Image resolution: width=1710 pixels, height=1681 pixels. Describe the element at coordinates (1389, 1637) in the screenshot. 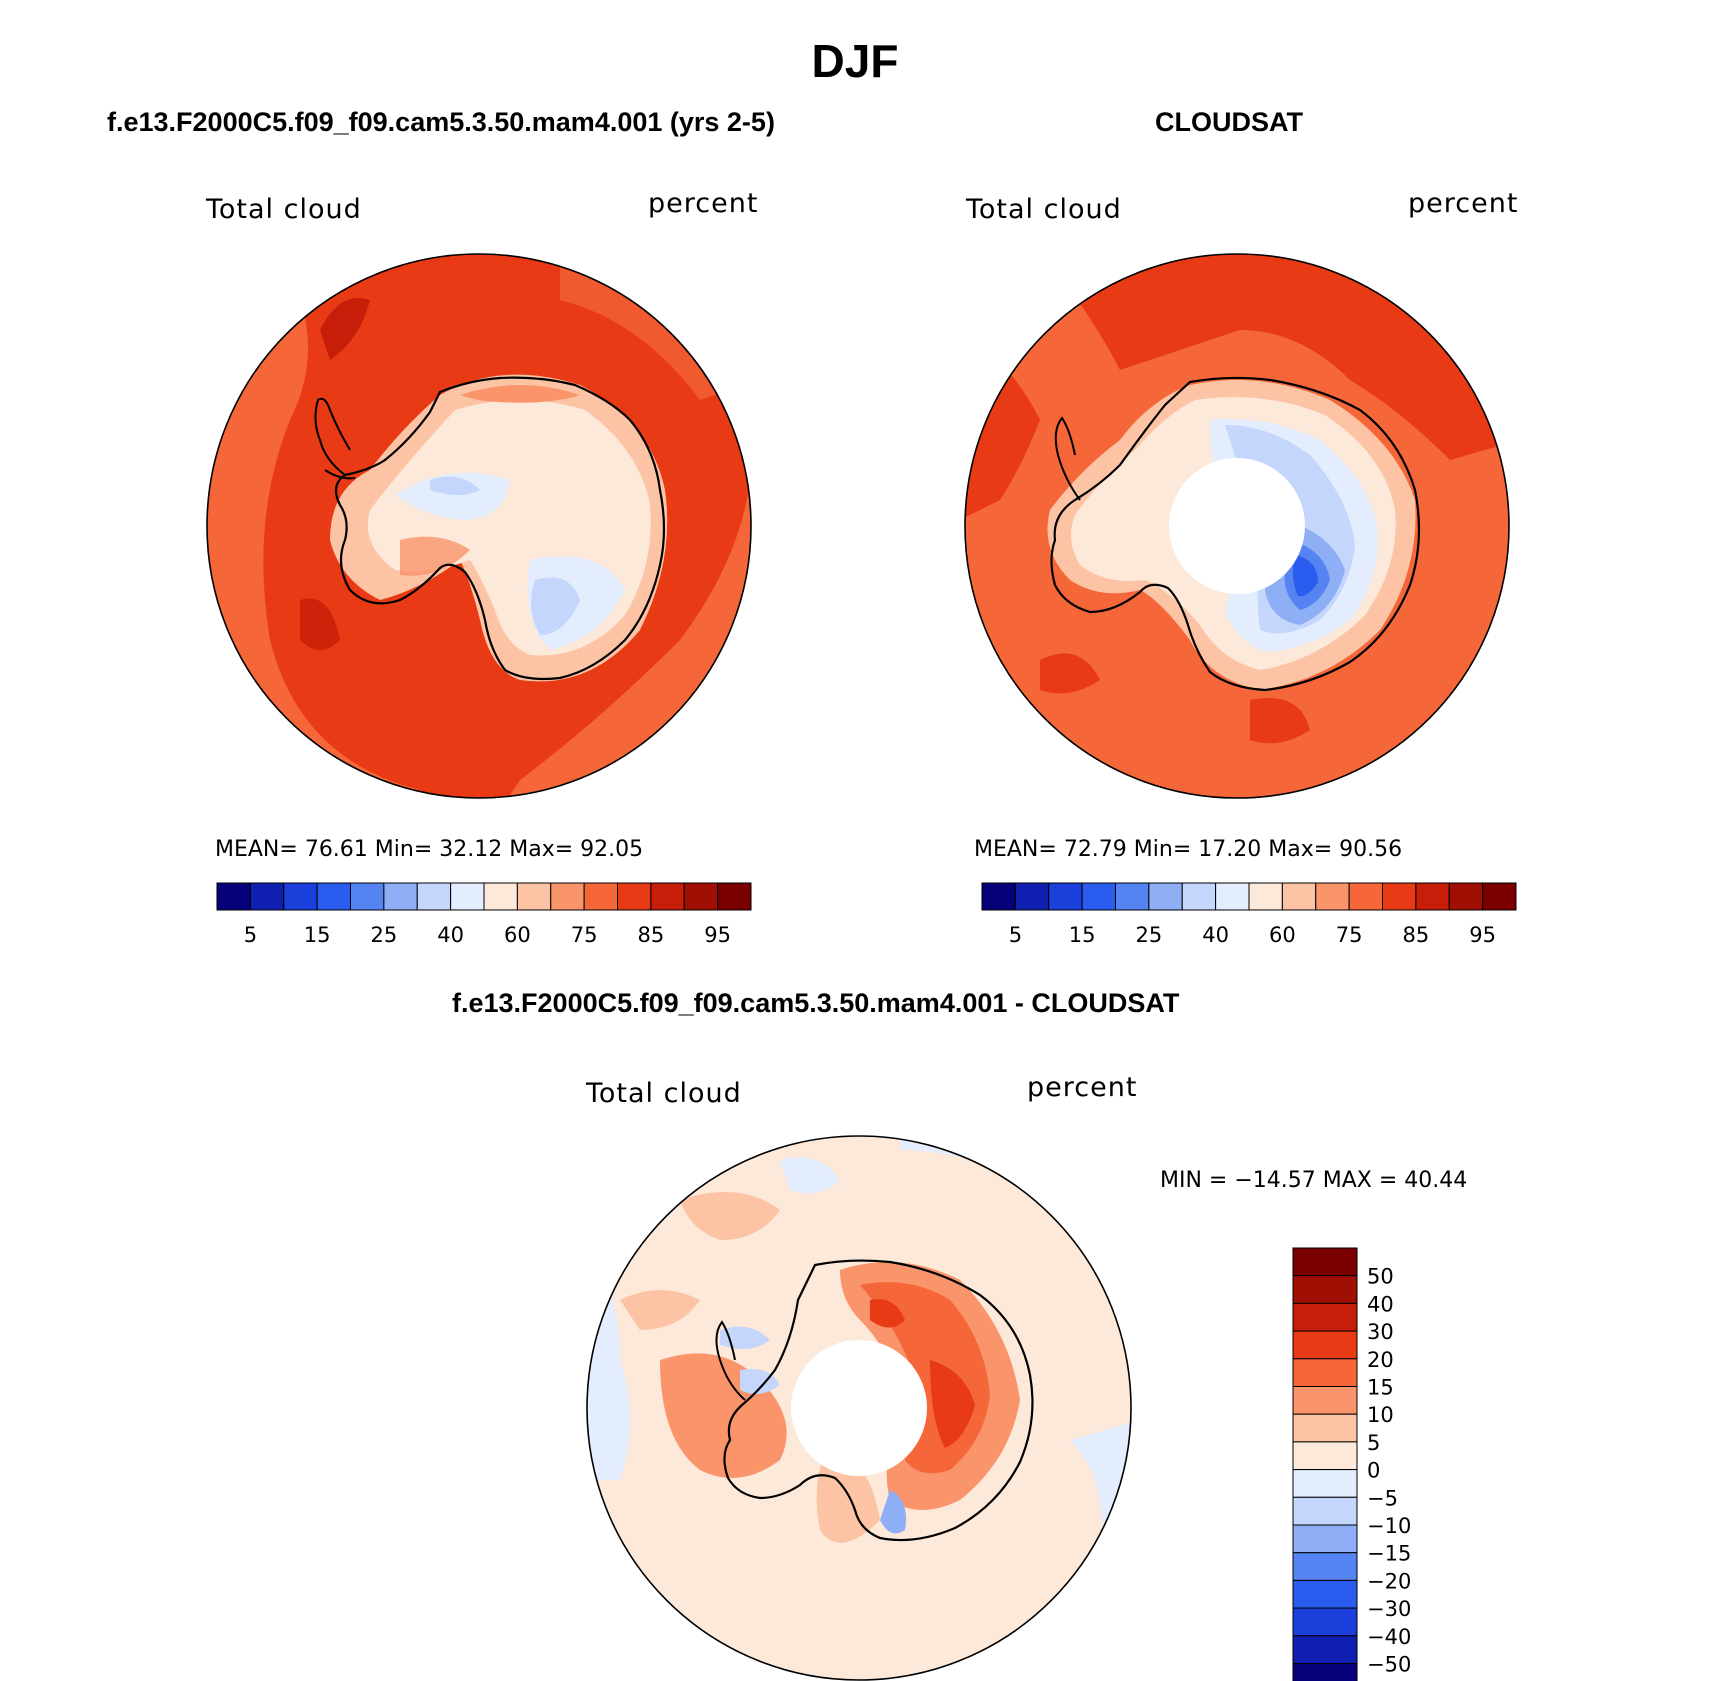

I see `panel3-colorbar-tick-label: −40` at that location.